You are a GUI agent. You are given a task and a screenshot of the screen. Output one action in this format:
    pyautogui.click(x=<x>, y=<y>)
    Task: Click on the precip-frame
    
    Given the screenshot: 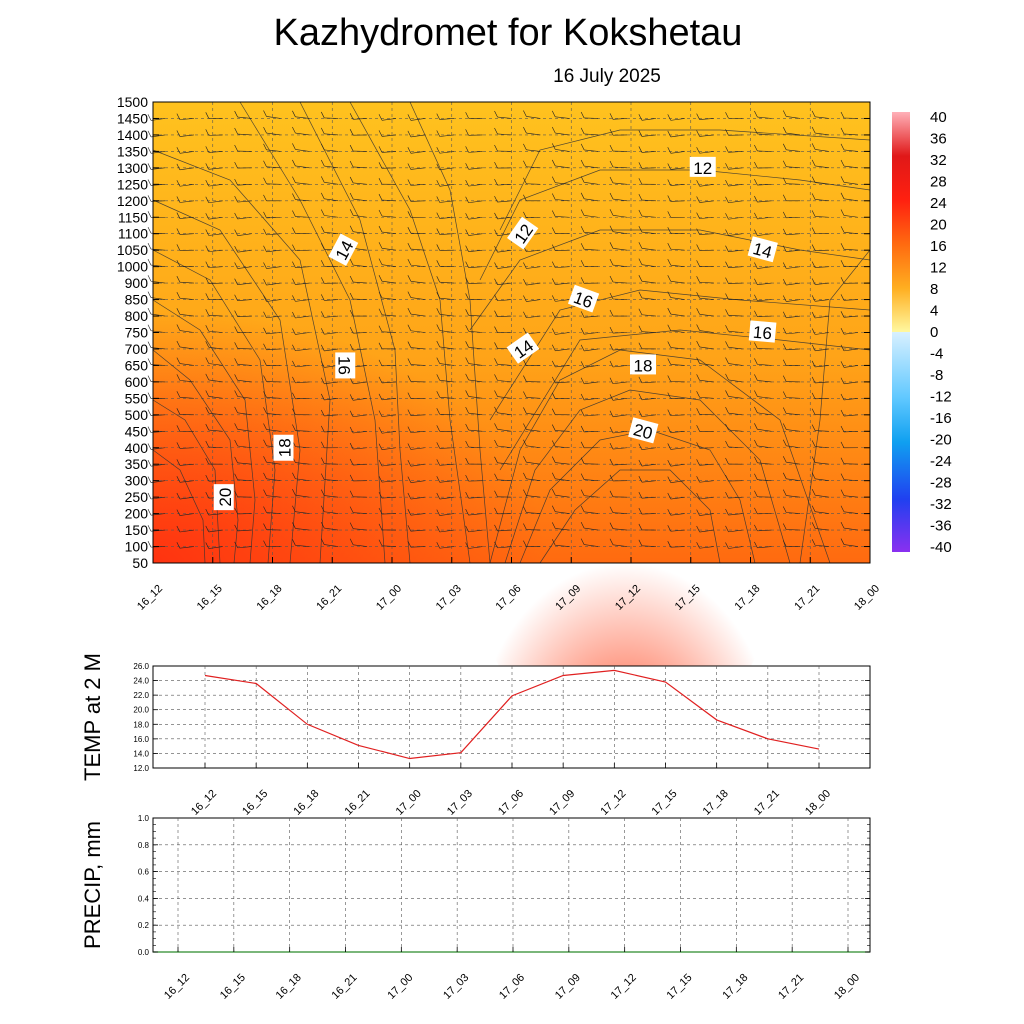 What is the action you would take?
    pyautogui.click(x=511, y=885)
    